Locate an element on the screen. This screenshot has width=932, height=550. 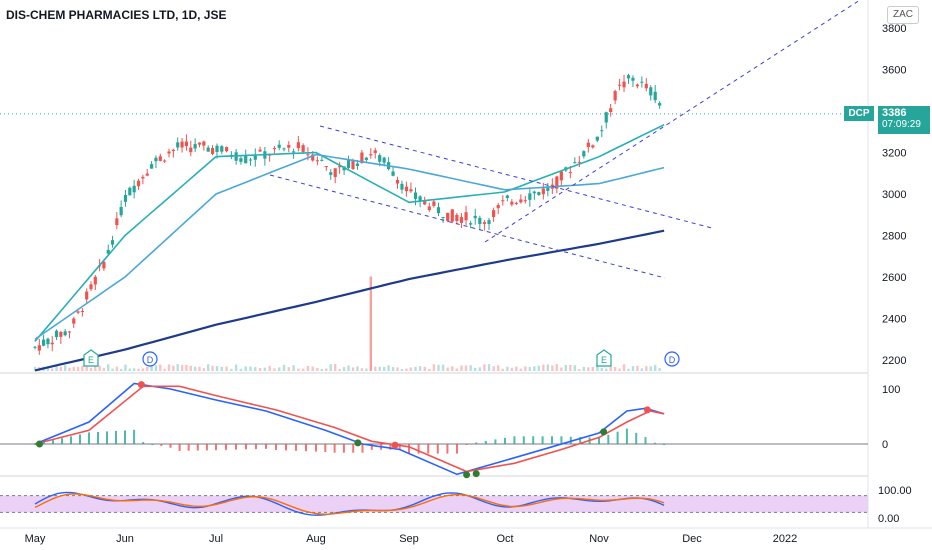
price-tick-label: 3800 is located at coordinates (894, 29).